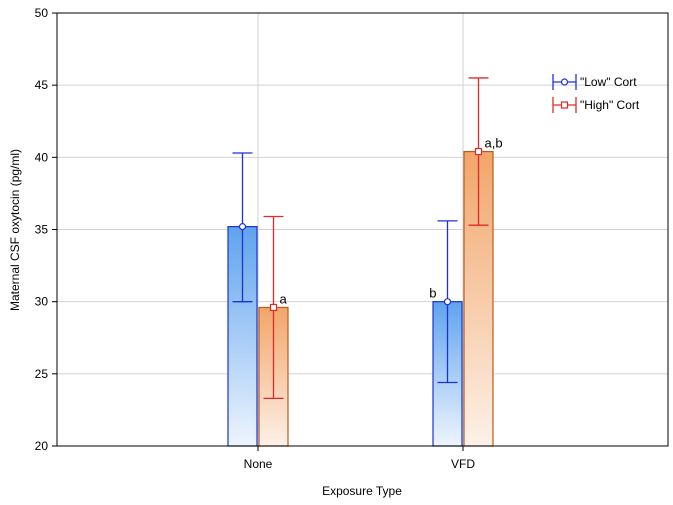 The height and width of the screenshot is (505, 673). What do you see at coordinates (258, 464) in the screenshot?
I see `x-tick-label: None` at bounding box center [258, 464].